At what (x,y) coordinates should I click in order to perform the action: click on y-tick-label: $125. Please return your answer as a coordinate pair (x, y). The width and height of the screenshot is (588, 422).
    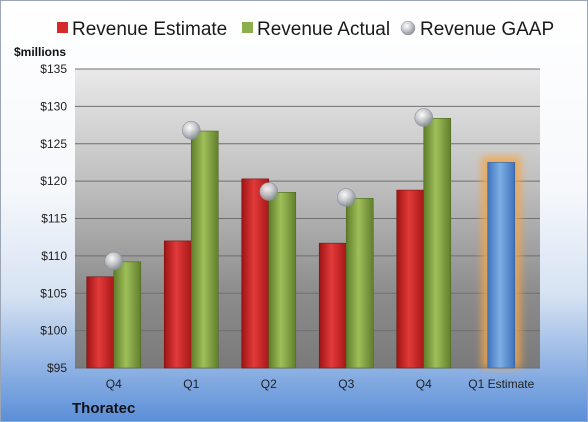
    Looking at the image, I should click on (53, 144).